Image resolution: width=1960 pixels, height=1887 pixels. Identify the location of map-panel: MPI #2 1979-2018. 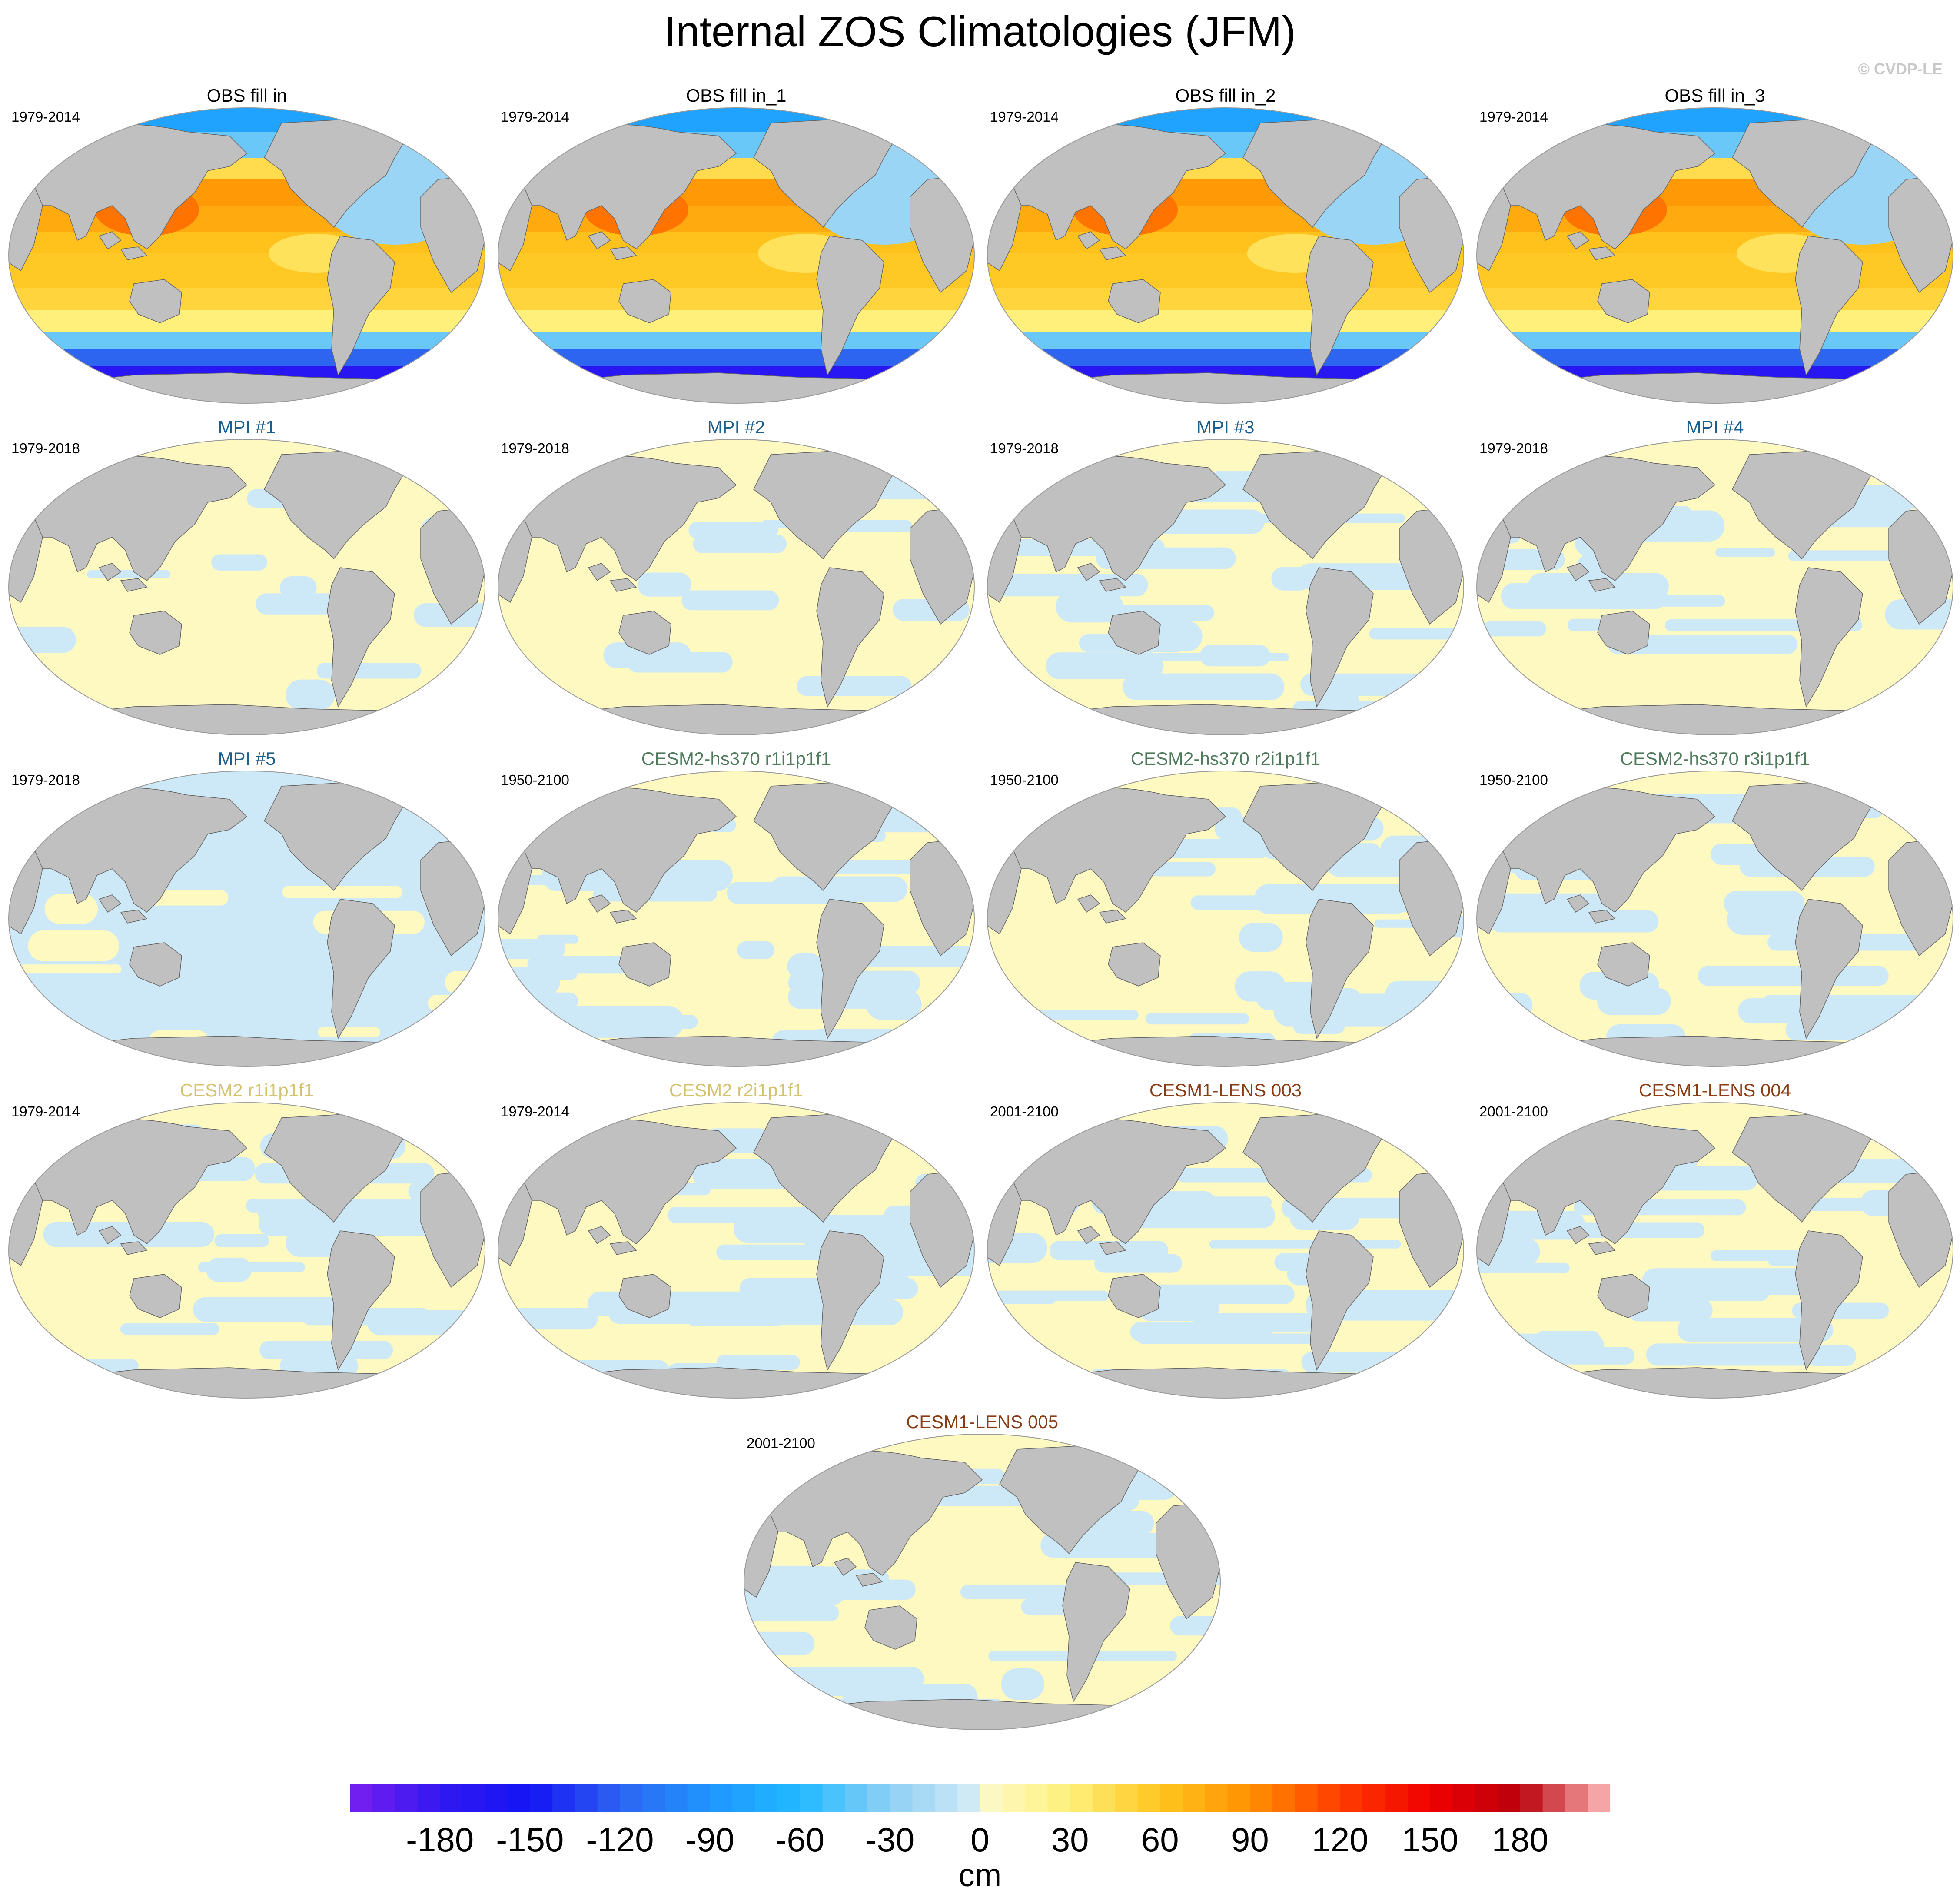
(736, 579).